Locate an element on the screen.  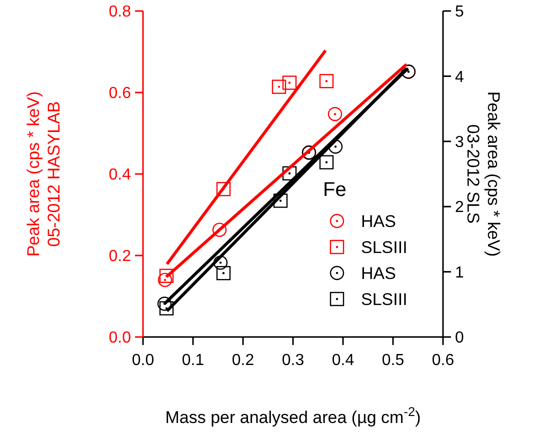
x-tick-label: 0.1 is located at coordinates (193, 360).